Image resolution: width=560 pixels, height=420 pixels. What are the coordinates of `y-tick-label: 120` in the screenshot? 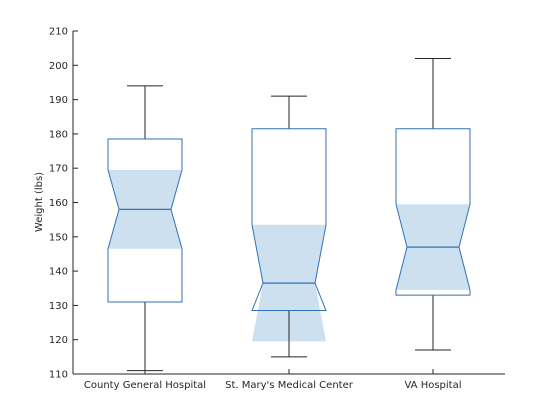 It's located at (58, 340).